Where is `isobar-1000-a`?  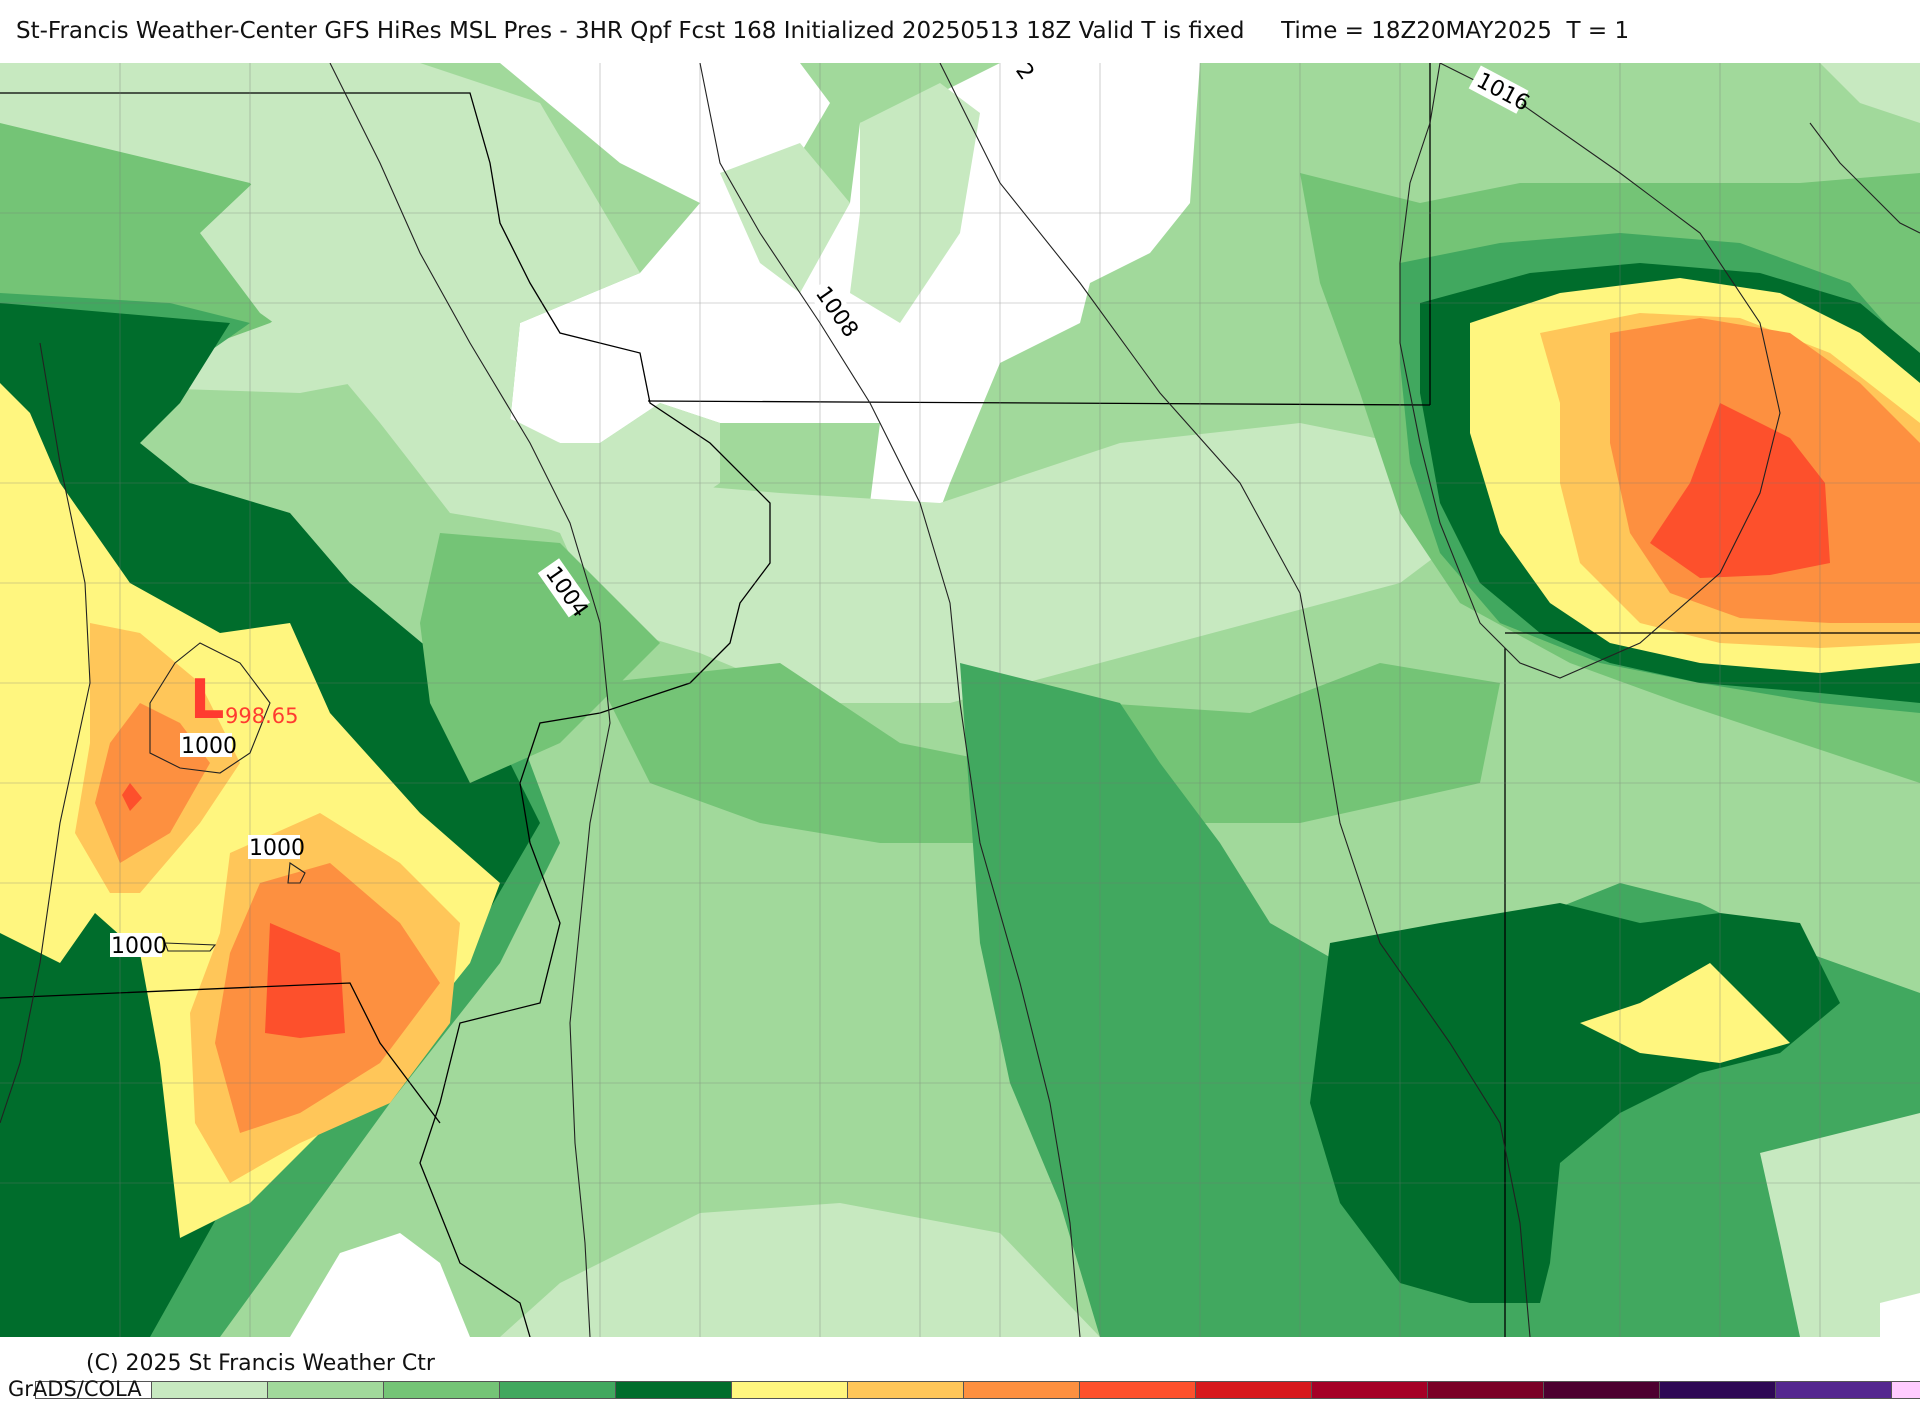 isobar-1000-a is located at coordinates (45, 733).